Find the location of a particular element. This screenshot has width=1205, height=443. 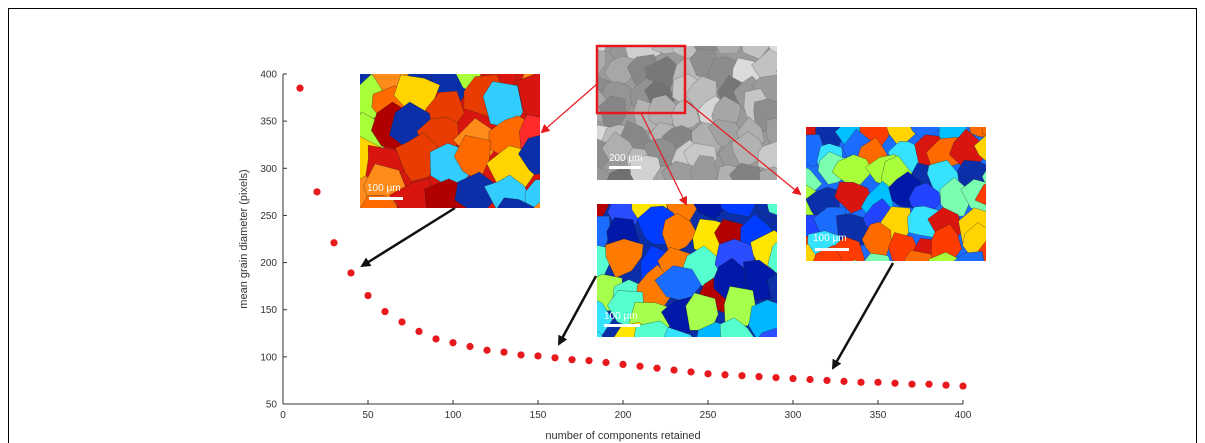

scale-label-a: 100 μm is located at coordinates (384, 188).